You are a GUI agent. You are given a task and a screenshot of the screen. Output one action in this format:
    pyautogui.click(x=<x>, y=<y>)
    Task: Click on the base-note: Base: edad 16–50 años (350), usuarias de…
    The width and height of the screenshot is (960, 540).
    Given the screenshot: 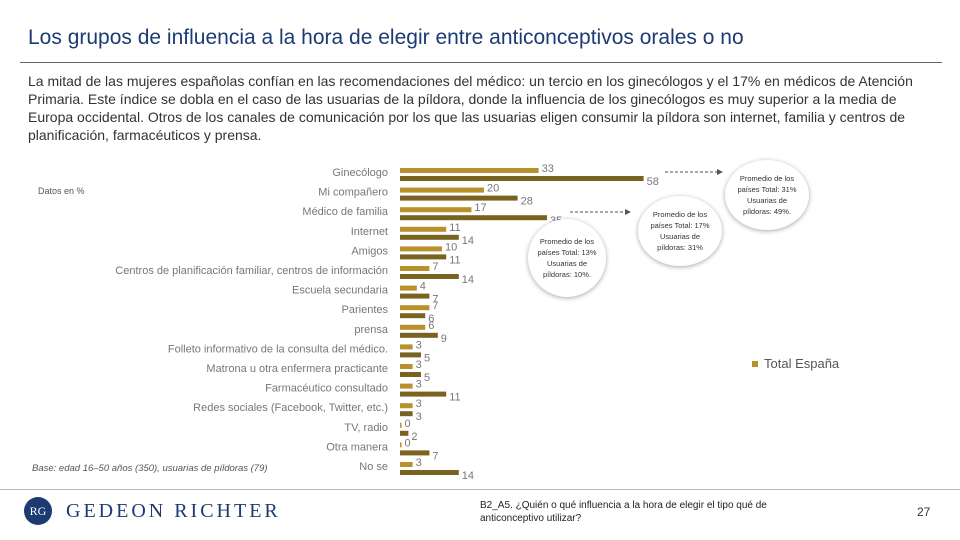 What is the action you would take?
    pyautogui.click(x=150, y=468)
    